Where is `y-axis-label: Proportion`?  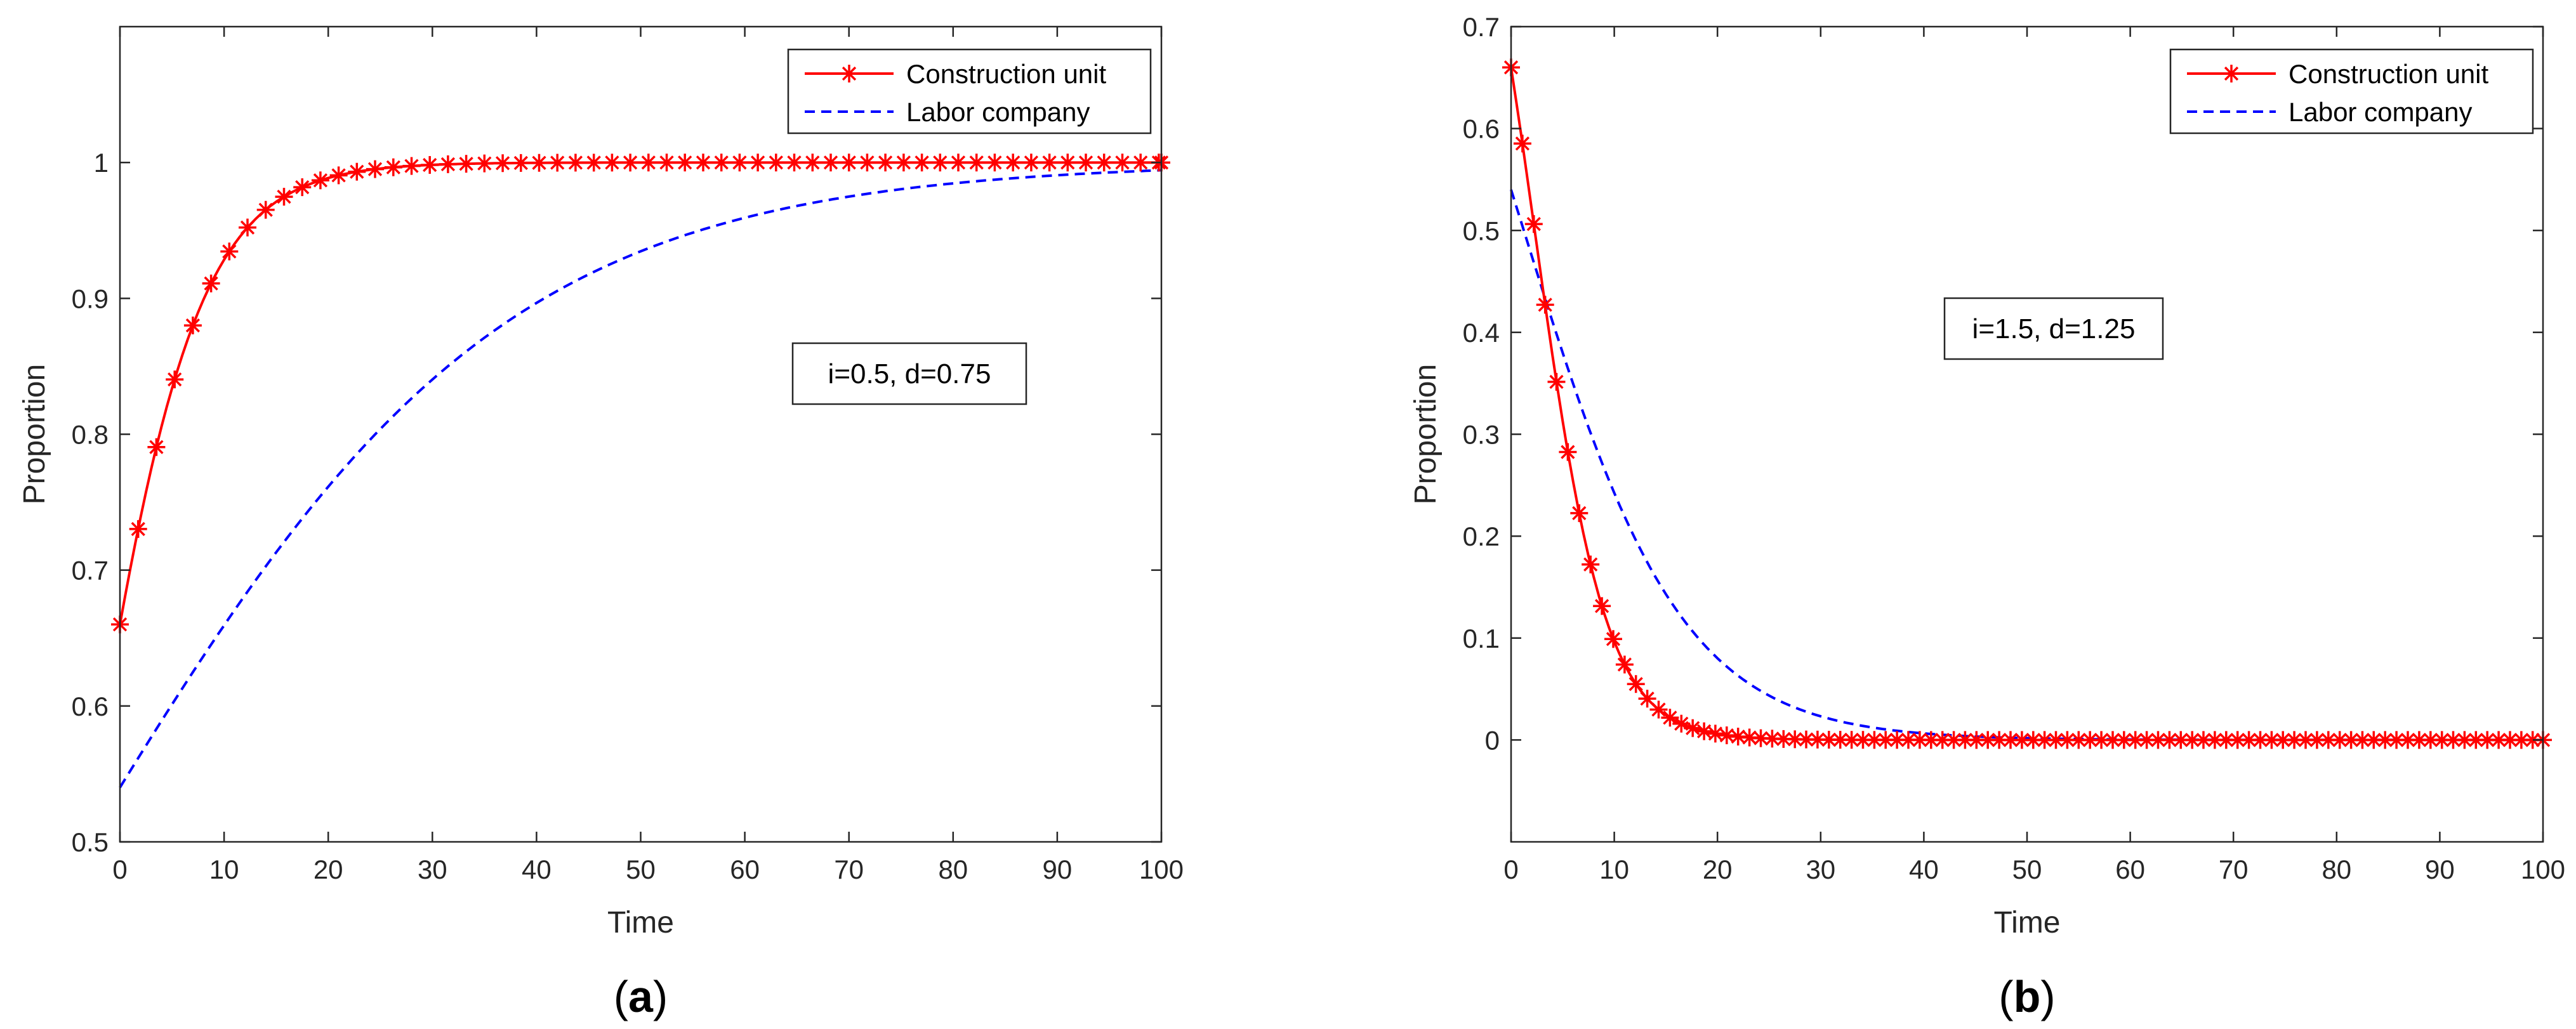
y-axis-label: Proportion is located at coordinates (1426, 434).